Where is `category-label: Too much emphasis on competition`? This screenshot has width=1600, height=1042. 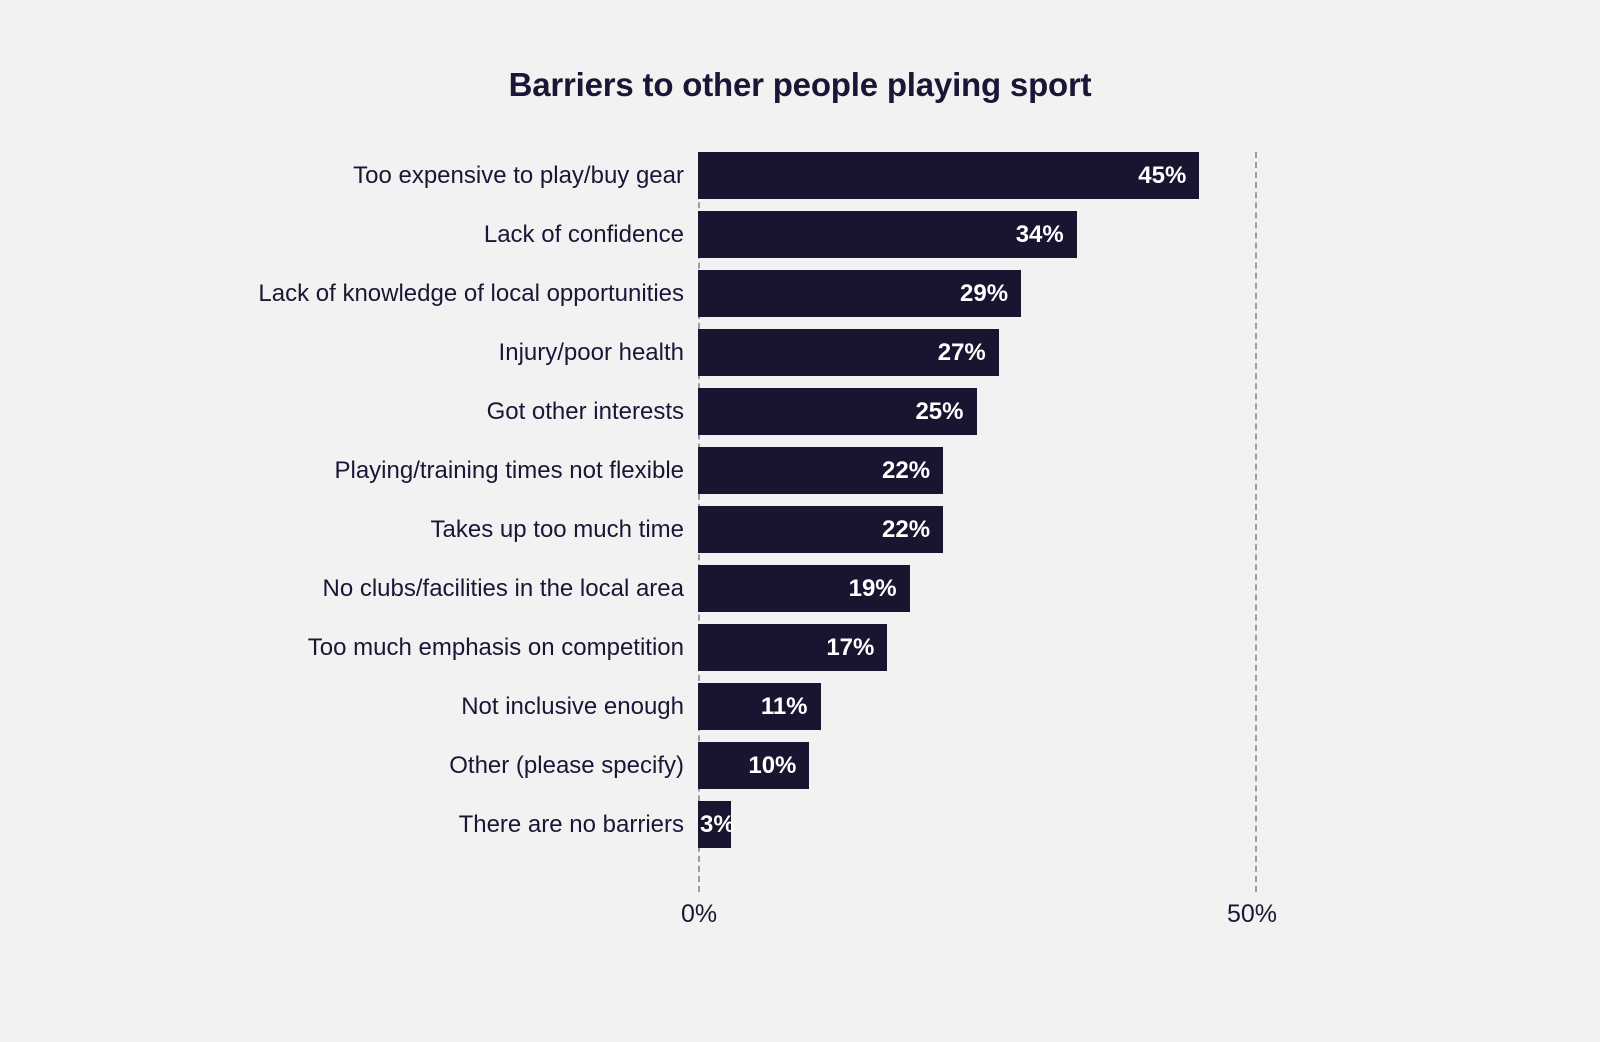
category-label: Too much emphasis on competition is located at coordinates (495, 647).